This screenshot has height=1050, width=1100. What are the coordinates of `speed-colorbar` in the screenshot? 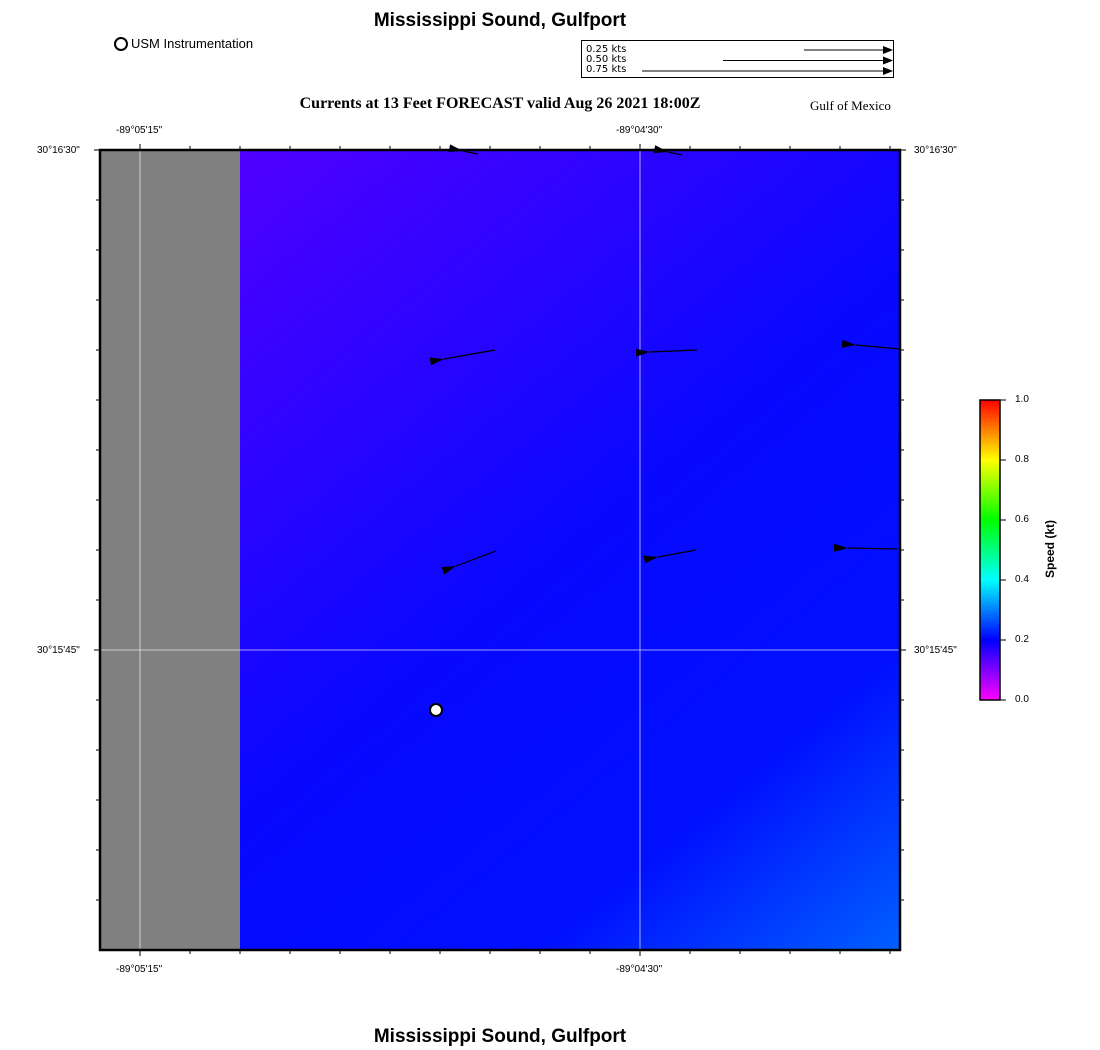 It's located at (992, 550).